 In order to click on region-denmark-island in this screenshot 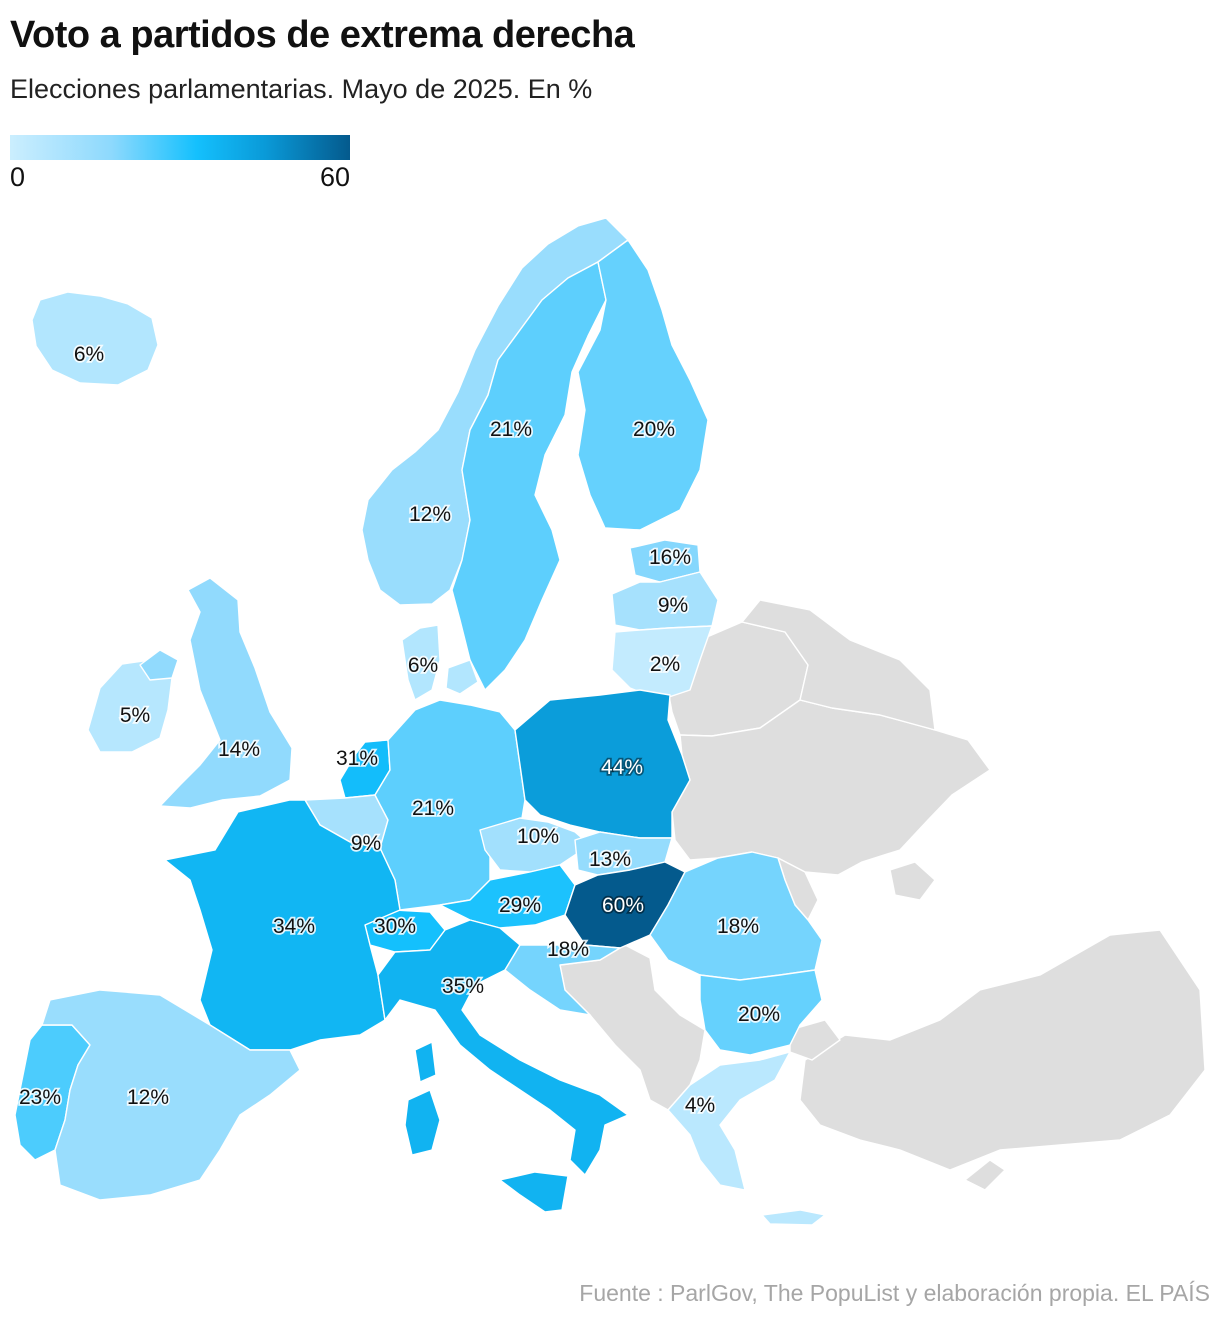, I will do `click(462, 677)`.